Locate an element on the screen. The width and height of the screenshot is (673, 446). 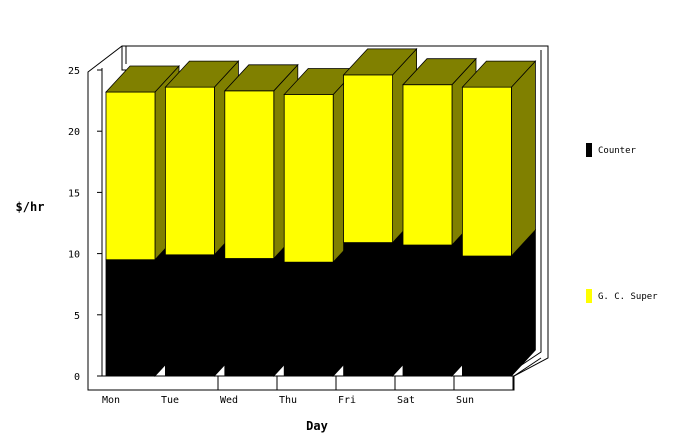
y-tick-label: 0 is located at coordinates (77, 377).